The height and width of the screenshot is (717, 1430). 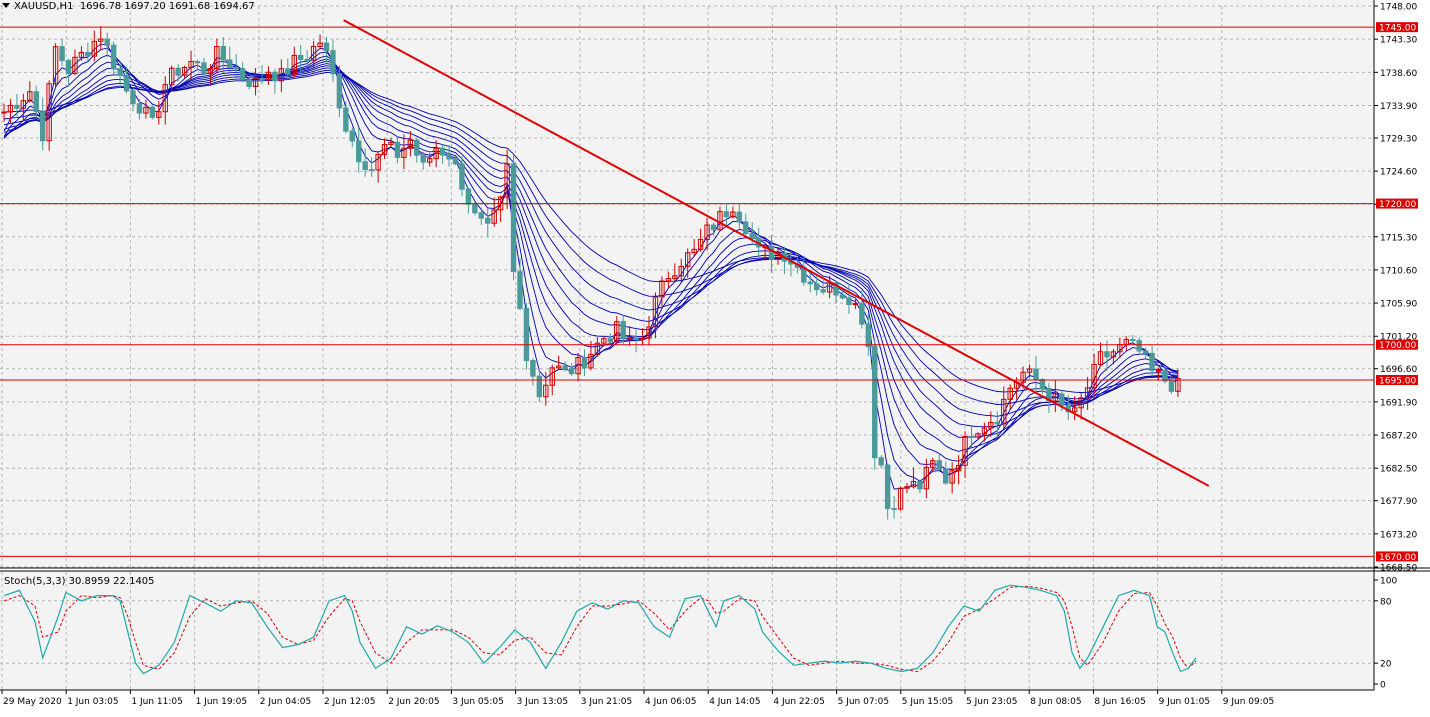 What do you see at coordinates (600, 629) in the screenshot?
I see `stoch-signal-line` at bounding box center [600, 629].